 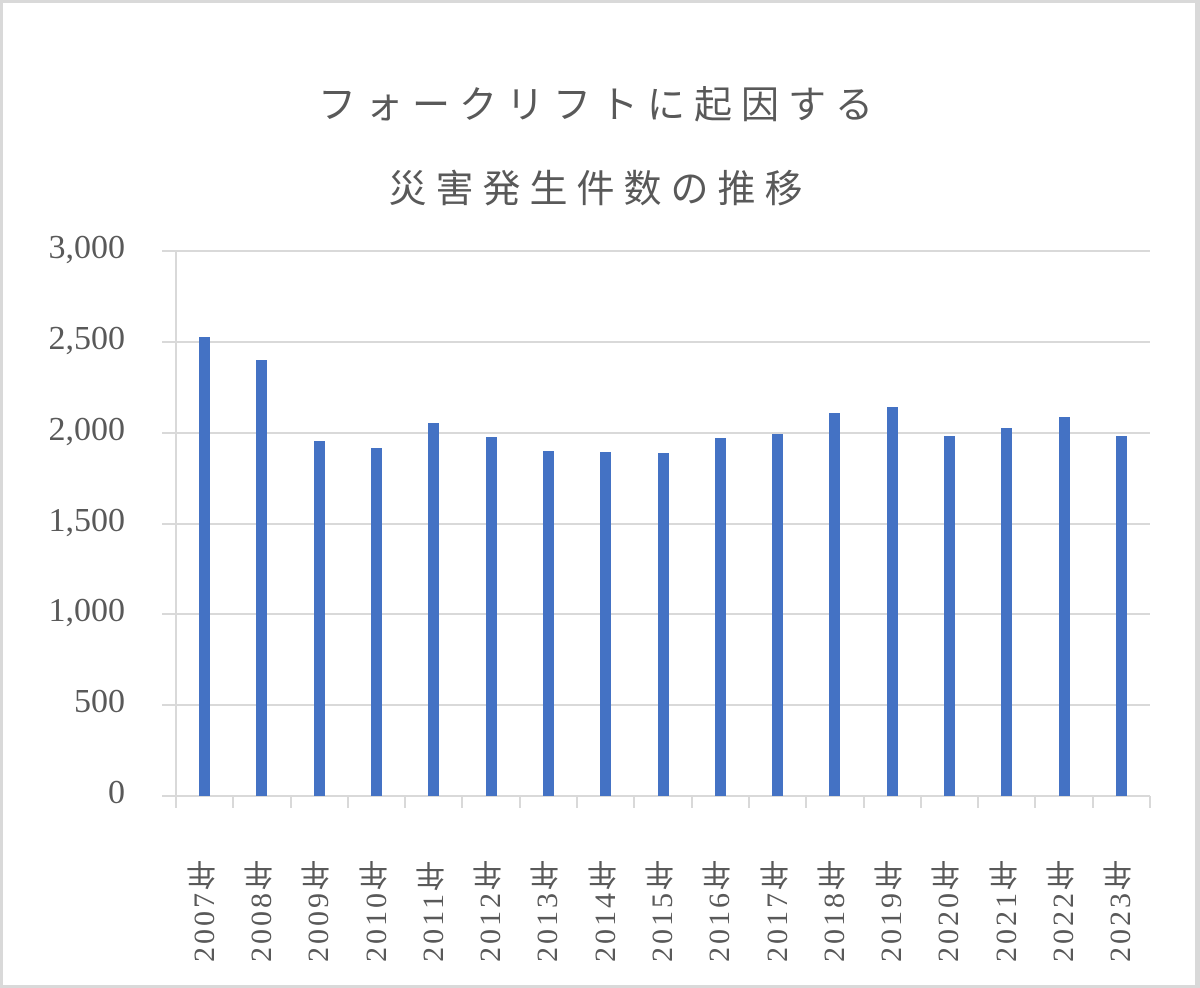 What do you see at coordinates (87, 429) in the screenshot?
I see `y-tick-label: 2,000` at bounding box center [87, 429].